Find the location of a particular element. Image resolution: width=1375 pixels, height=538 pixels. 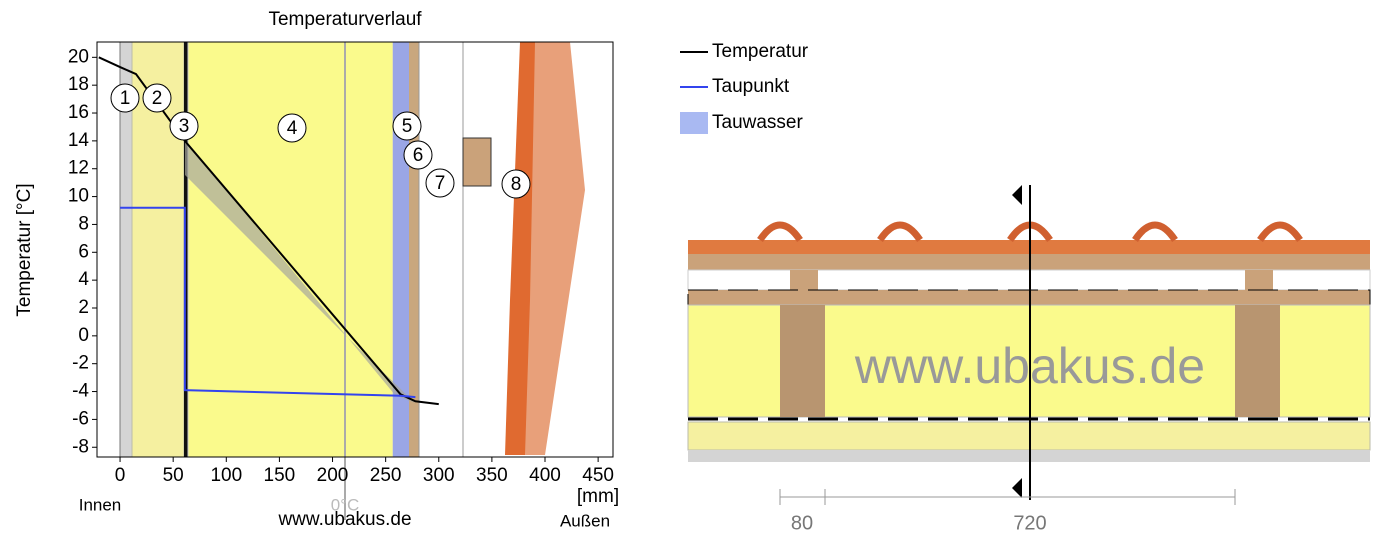

y-tick-label: -8 is located at coordinates (80, 446).